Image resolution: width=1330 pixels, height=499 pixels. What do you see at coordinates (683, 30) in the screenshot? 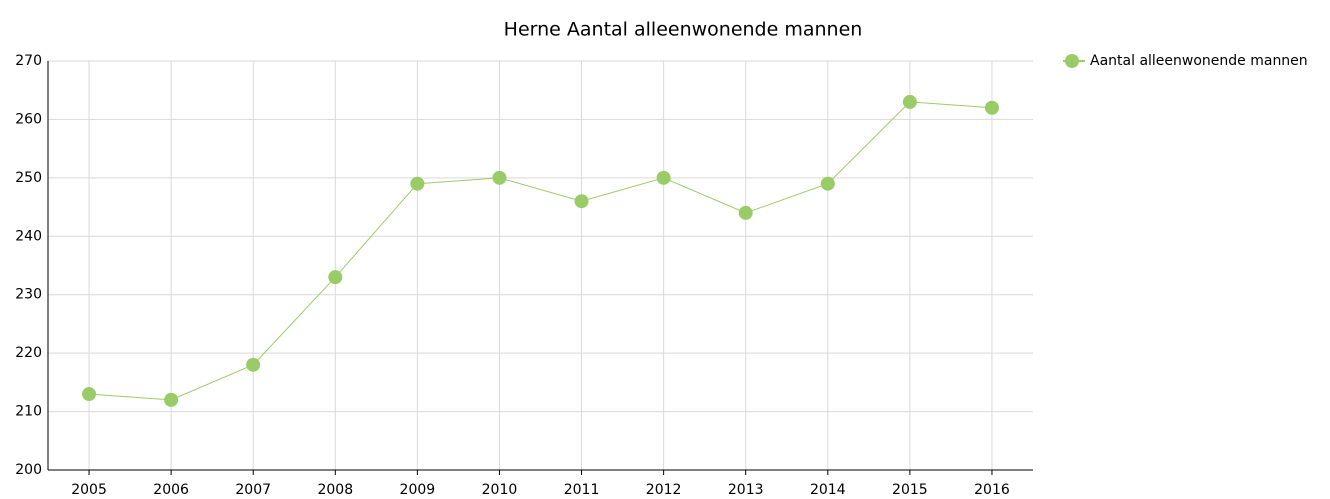
I see `chart-title: Herne Aantal alleenwonende mannen` at bounding box center [683, 30].